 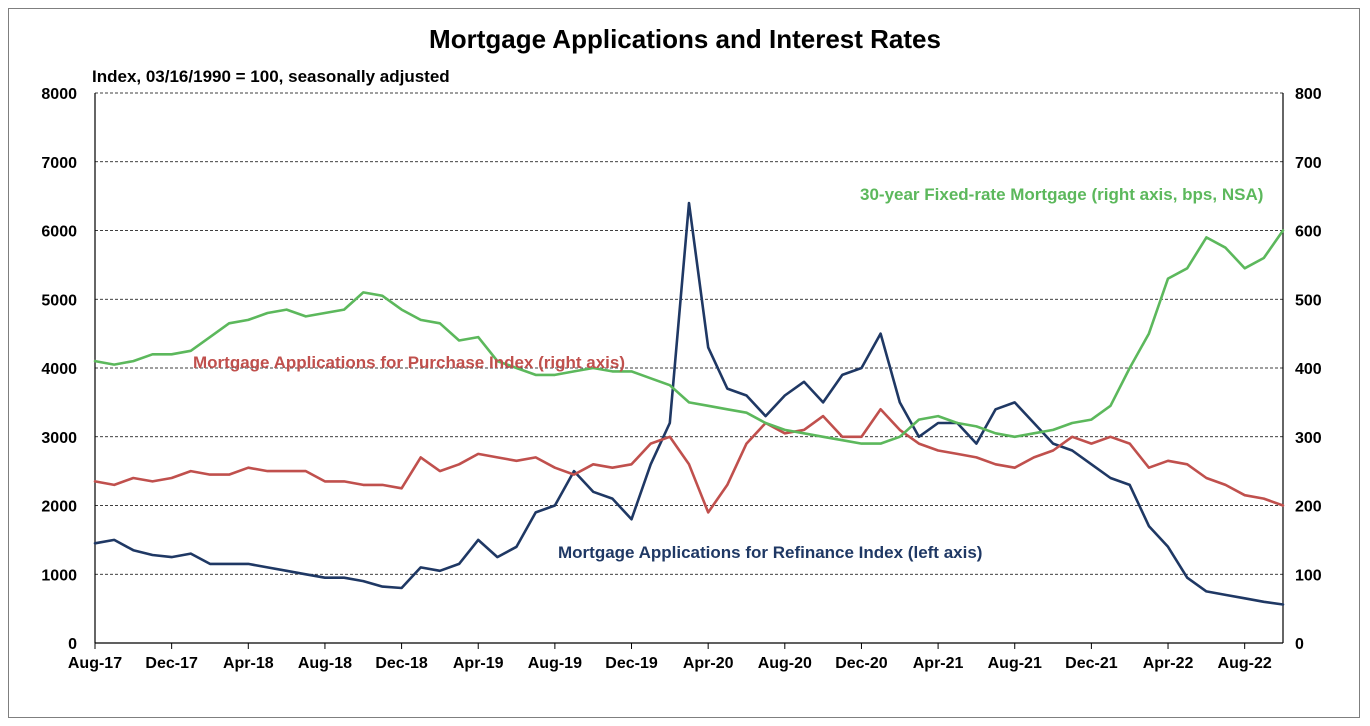 I want to click on left-tick-label: 2000, so click(x=59, y=507).